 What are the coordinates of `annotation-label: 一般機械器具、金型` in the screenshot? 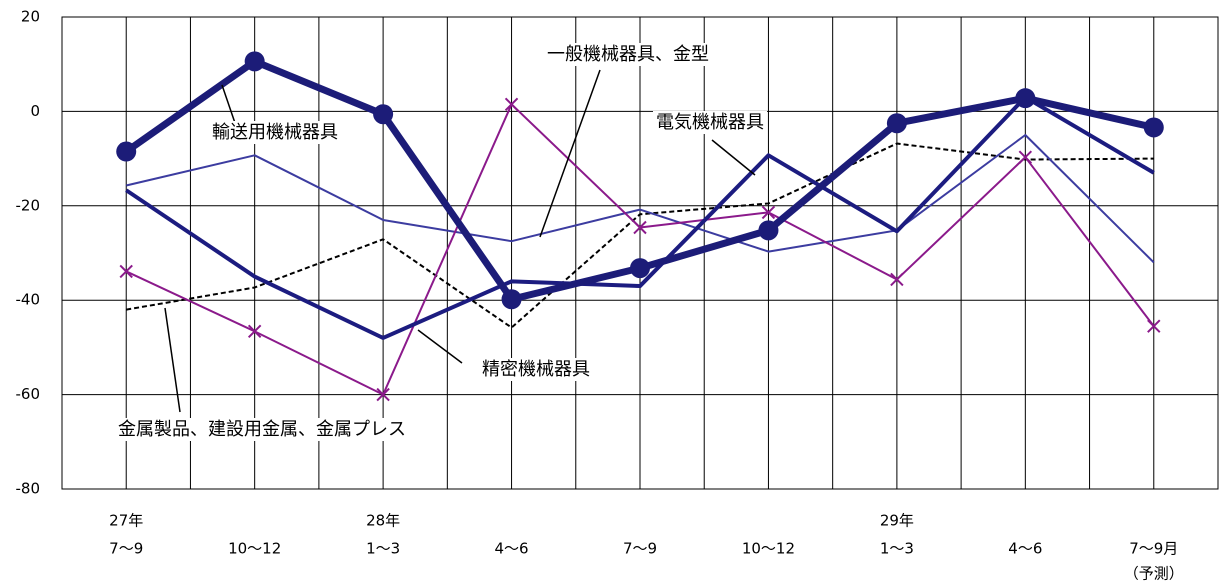 It's located at (628, 54).